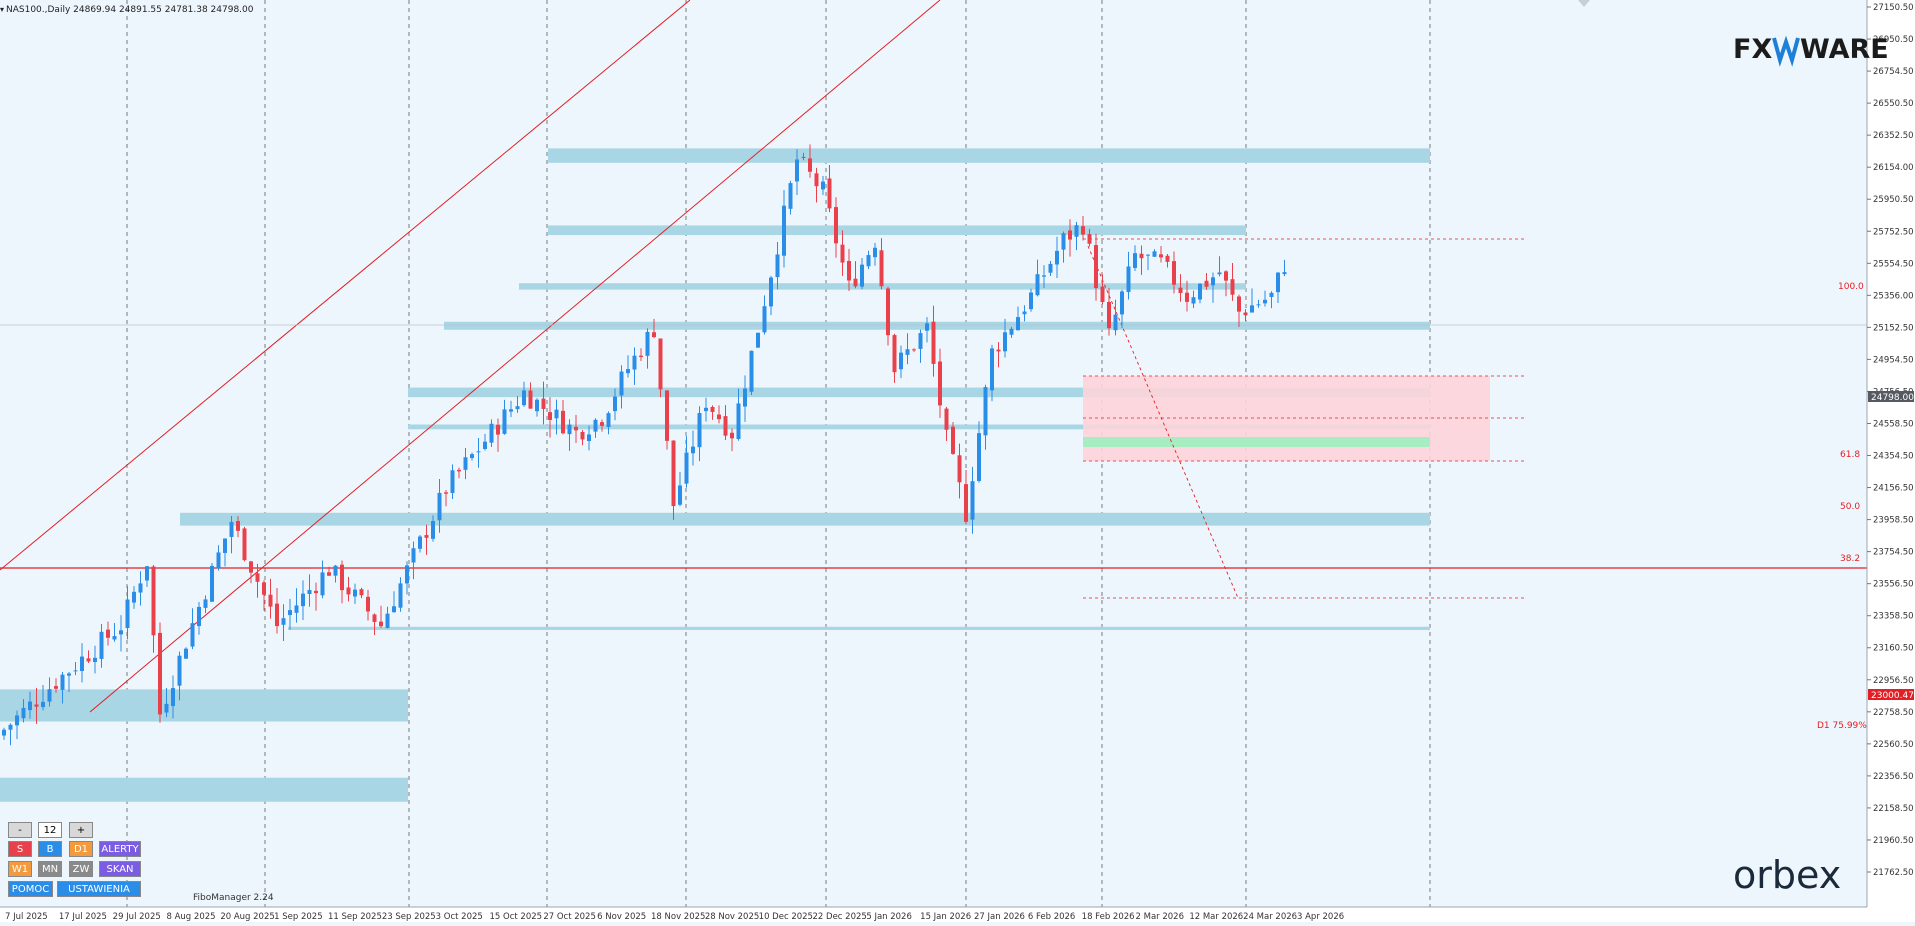 This screenshot has width=1915, height=926. I want to click on price-tick-label: 26550.50, so click(1893, 104).